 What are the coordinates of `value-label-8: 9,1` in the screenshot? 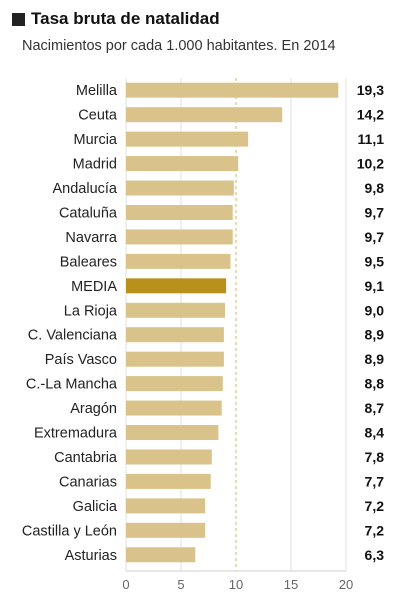 It's located at (375, 286).